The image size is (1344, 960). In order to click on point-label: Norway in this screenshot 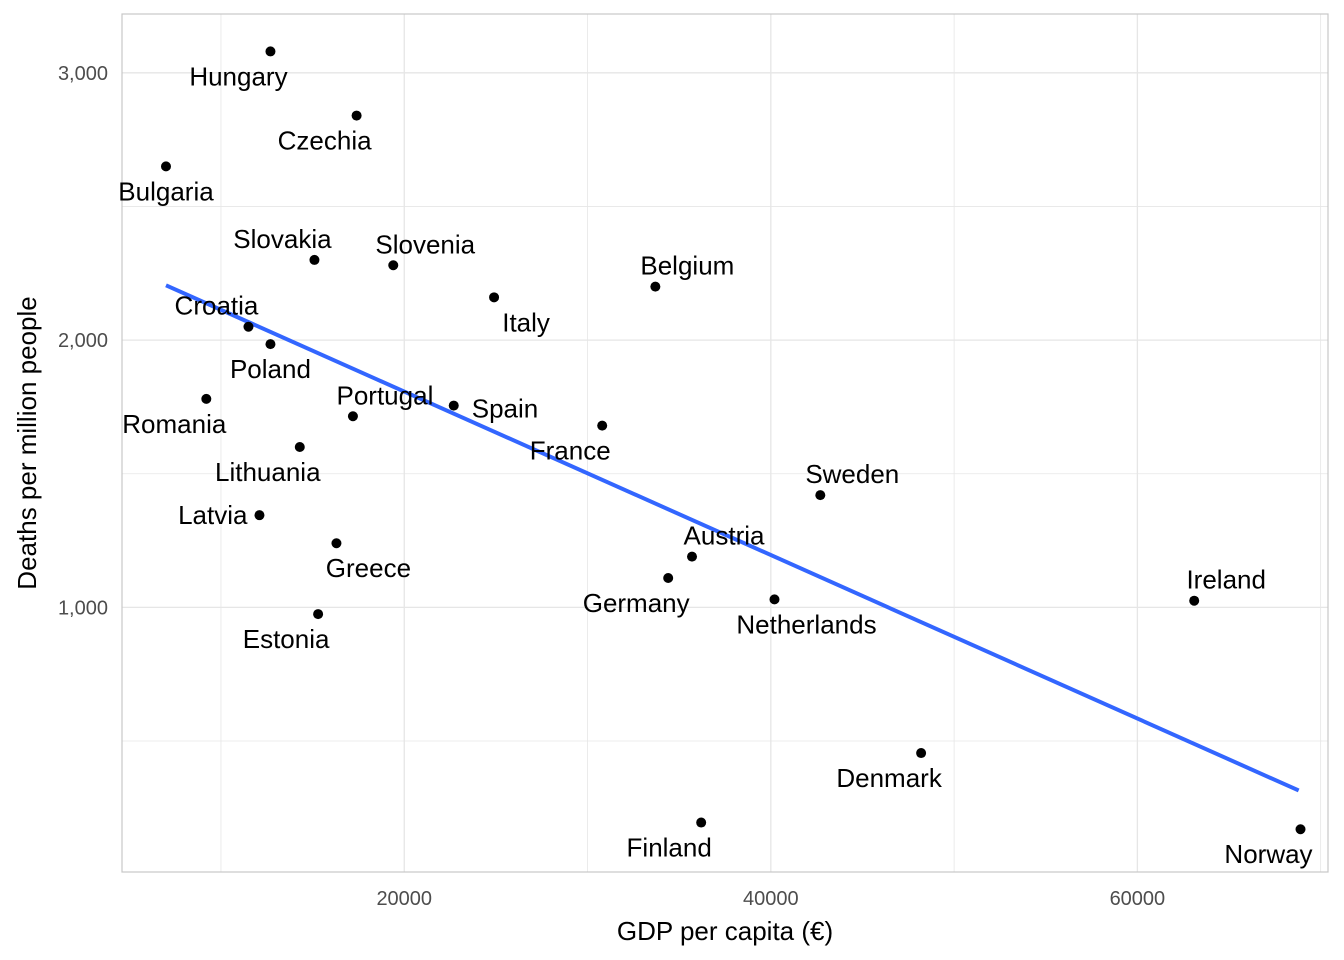, I will do `click(1268, 854)`.